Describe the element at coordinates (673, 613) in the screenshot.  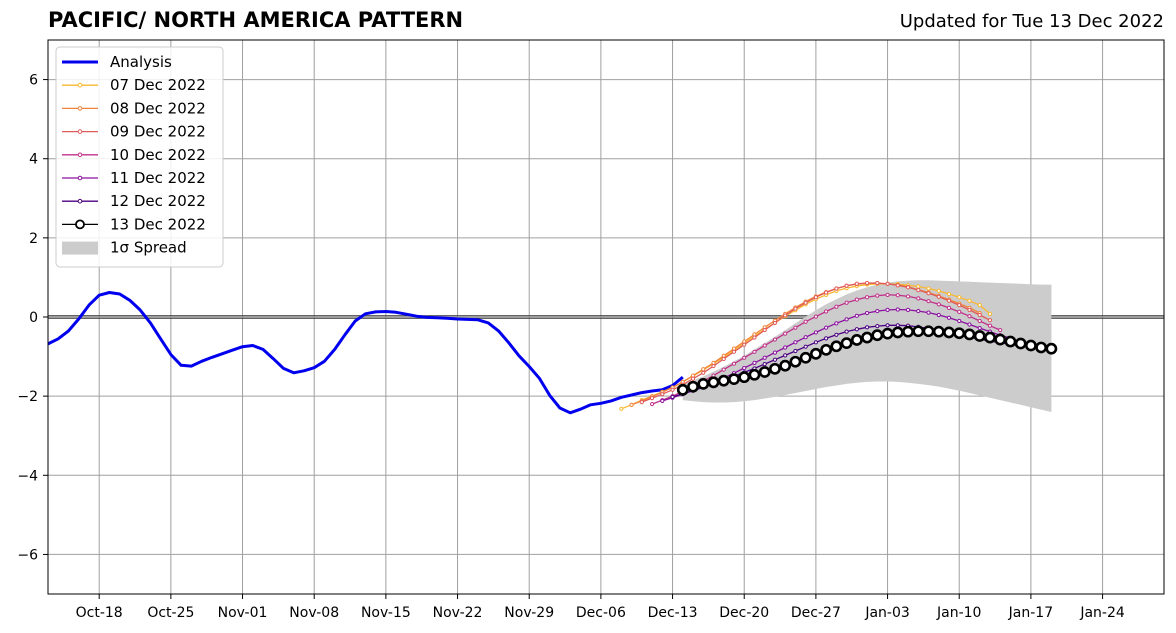
I see `x-tick-label: Dec-13` at that location.